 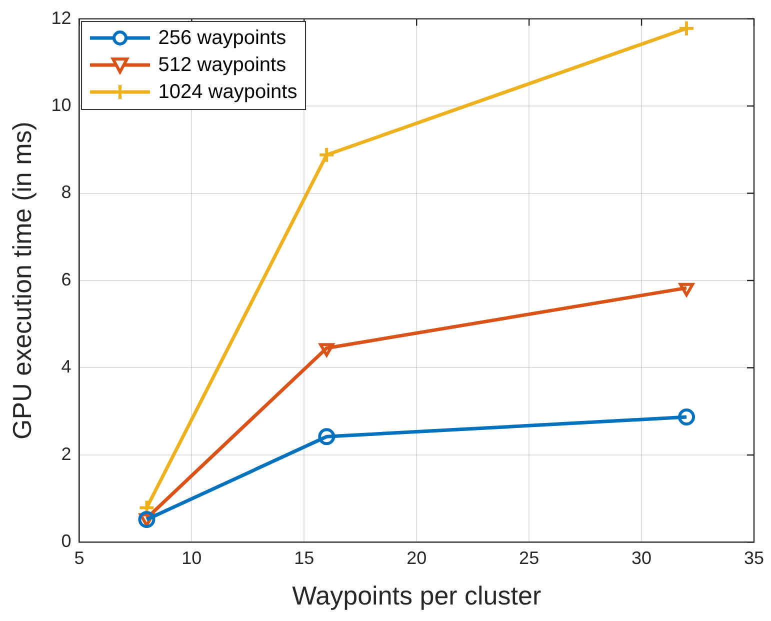 I want to click on y-tick-label: 4, so click(x=66, y=366).